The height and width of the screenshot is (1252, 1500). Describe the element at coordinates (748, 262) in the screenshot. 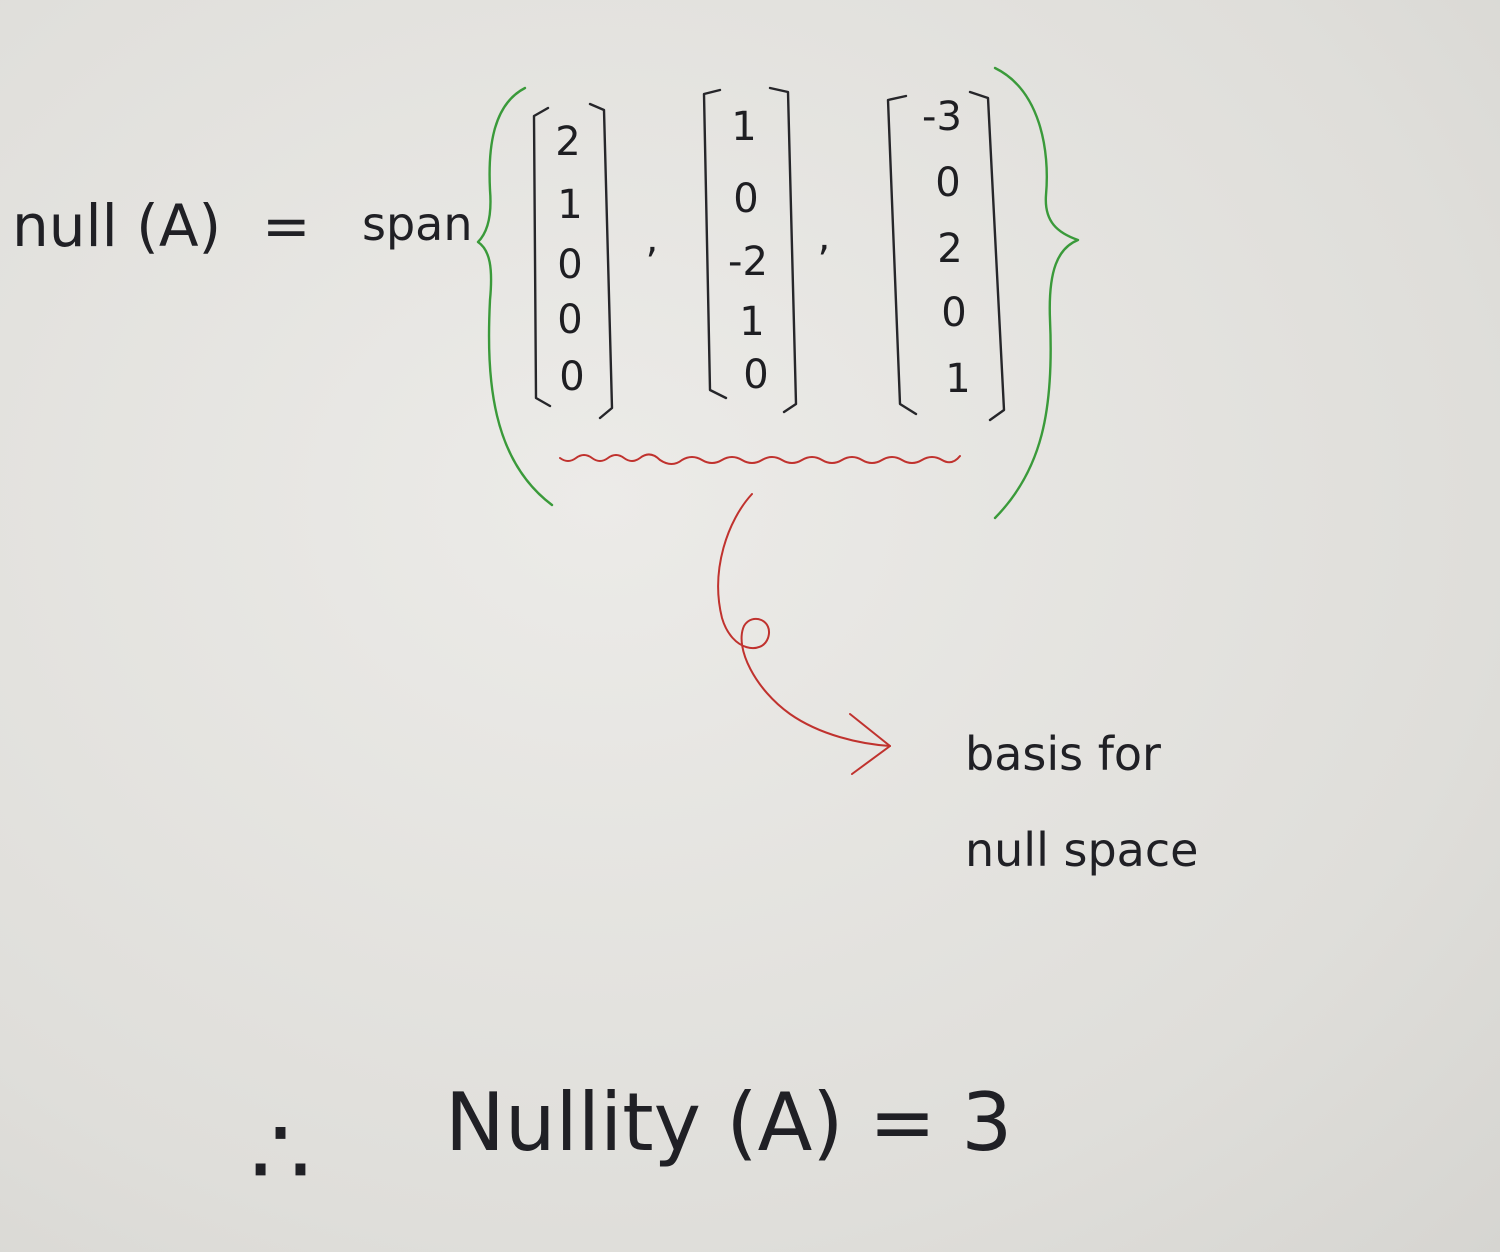

I see `vector-2-entry-3: -2` at that location.